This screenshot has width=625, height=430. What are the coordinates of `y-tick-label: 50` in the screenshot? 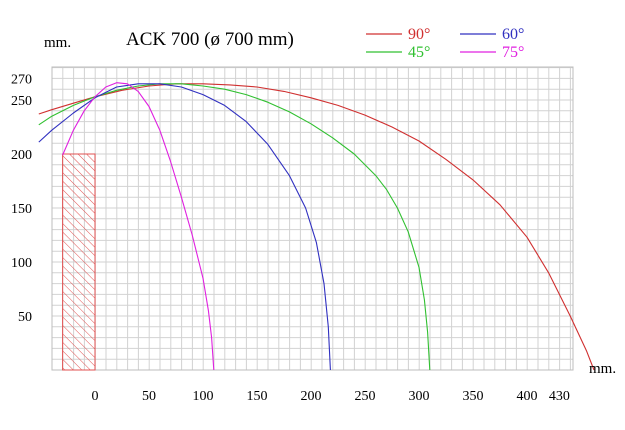 It's located at (25, 317).